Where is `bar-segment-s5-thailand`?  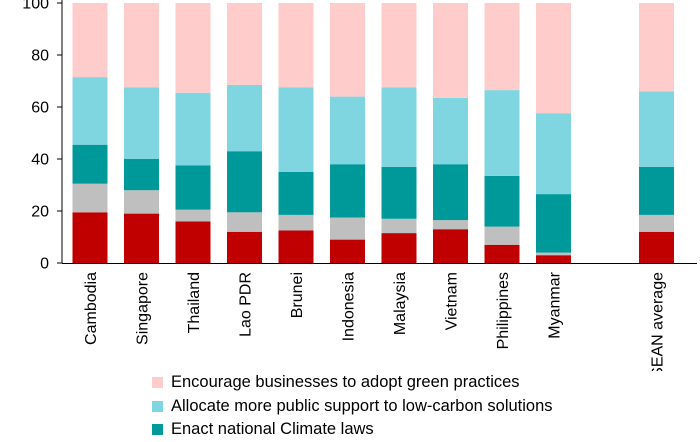 bar-segment-s5-thailand is located at coordinates (193, 48).